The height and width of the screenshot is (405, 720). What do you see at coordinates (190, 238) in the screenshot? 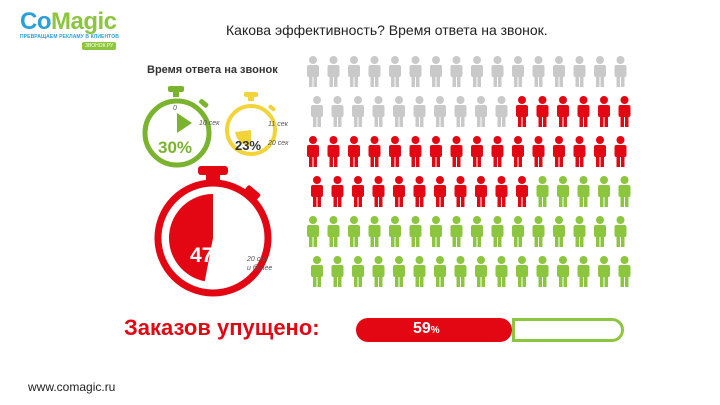
I see `timer3-sector` at bounding box center [190, 238].